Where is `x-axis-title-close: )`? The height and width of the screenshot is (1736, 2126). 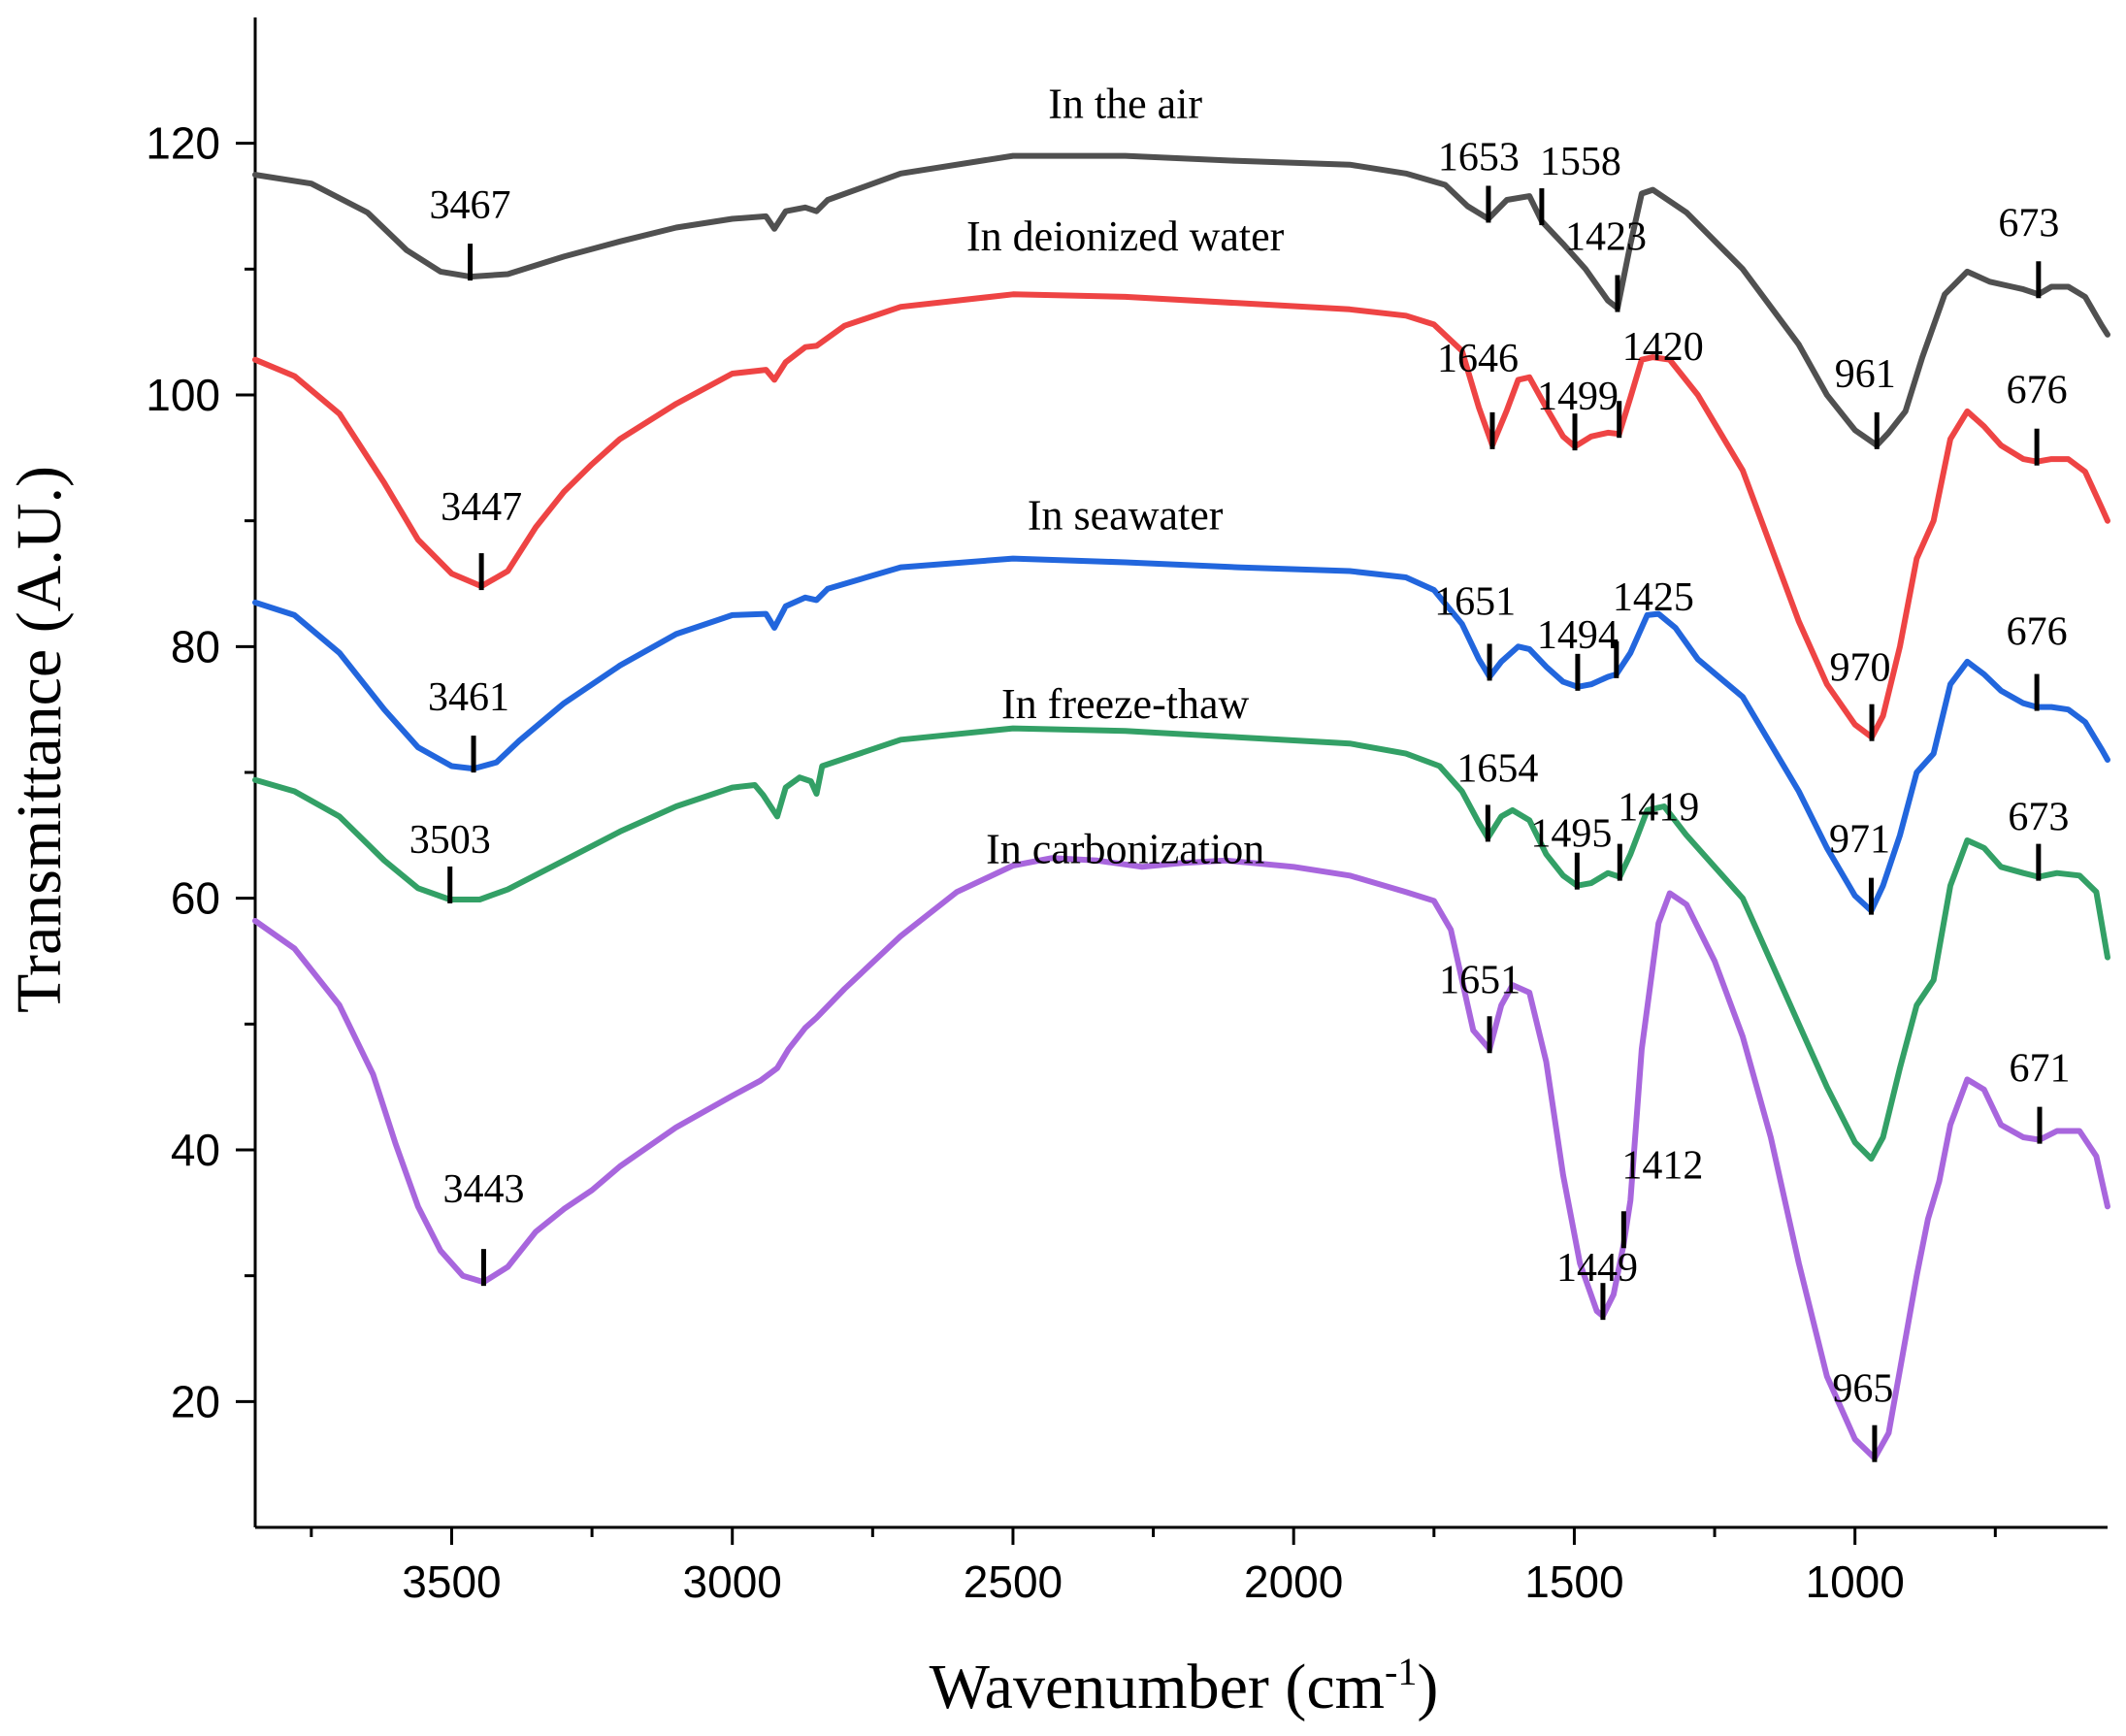 x-axis-title-close: ) is located at coordinates (1427, 1687).